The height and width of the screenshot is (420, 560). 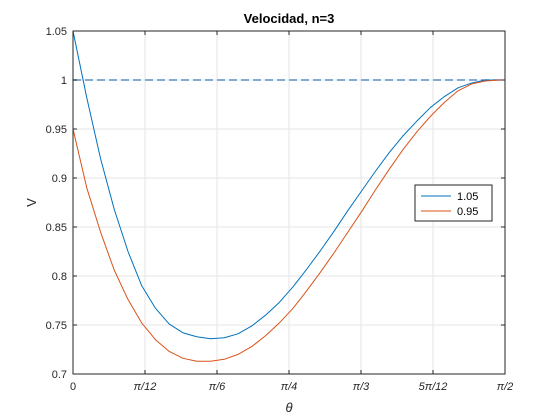 I want to click on y-tick-label: 0.9, so click(x=59, y=179).